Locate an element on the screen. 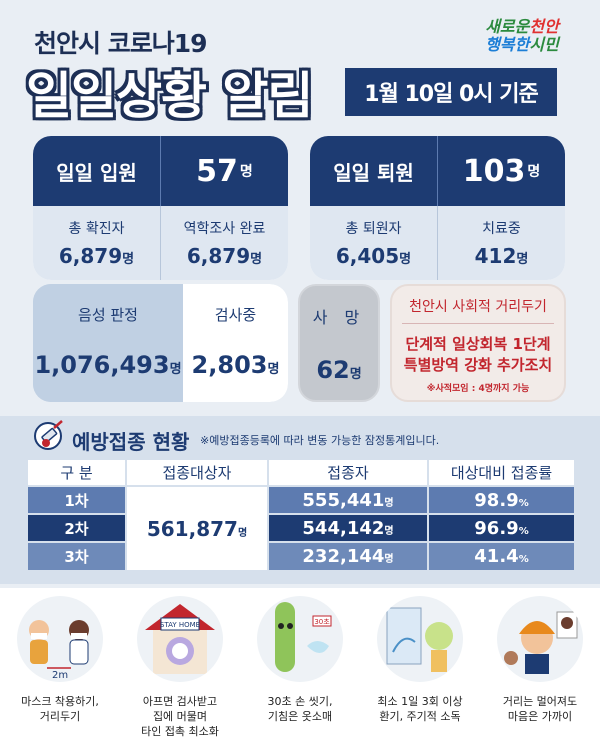 The width and height of the screenshot is (600, 750). vaccinated-cell: 232,144명 is located at coordinates (348, 555).